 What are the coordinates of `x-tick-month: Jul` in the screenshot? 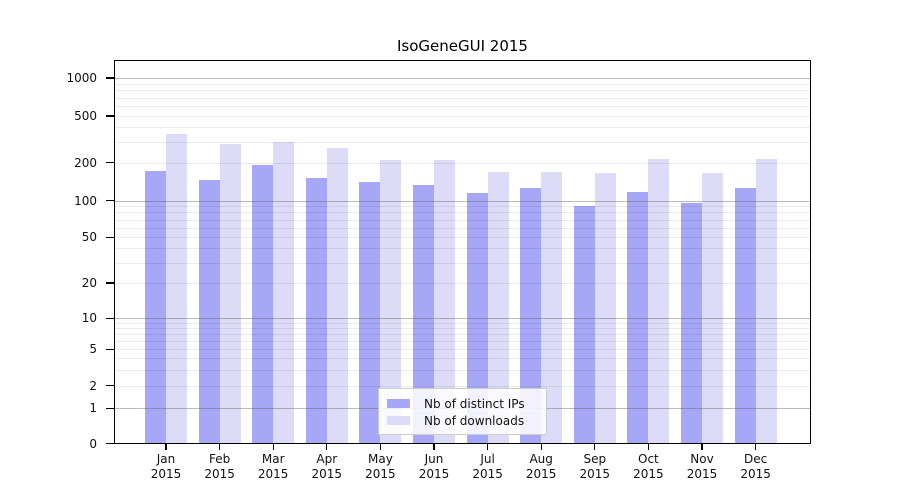 It's located at (487, 459).